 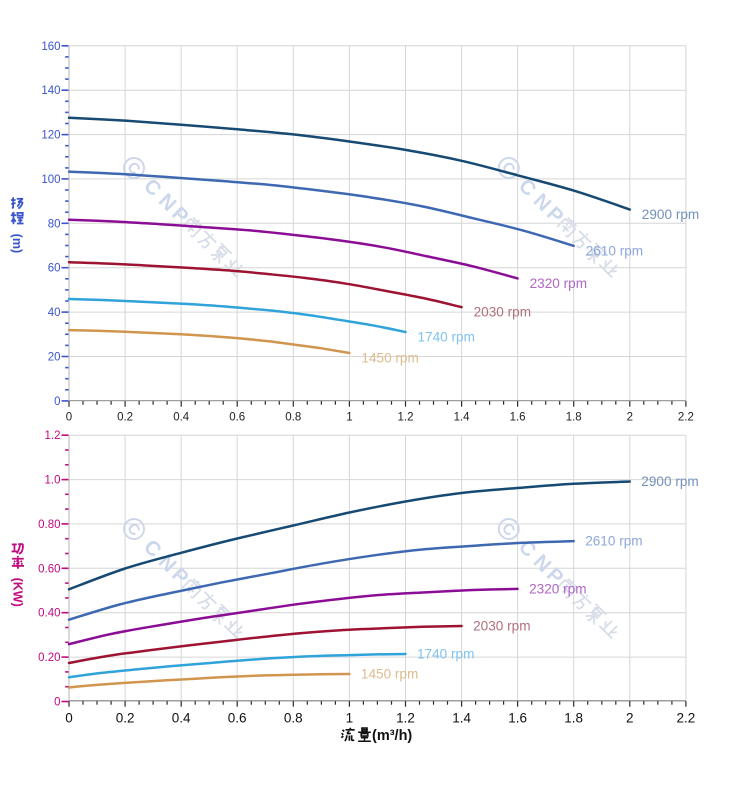 What do you see at coordinates (53, 481) in the screenshot?
I see `svg-text: 1.0` at bounding box center [53, 481].